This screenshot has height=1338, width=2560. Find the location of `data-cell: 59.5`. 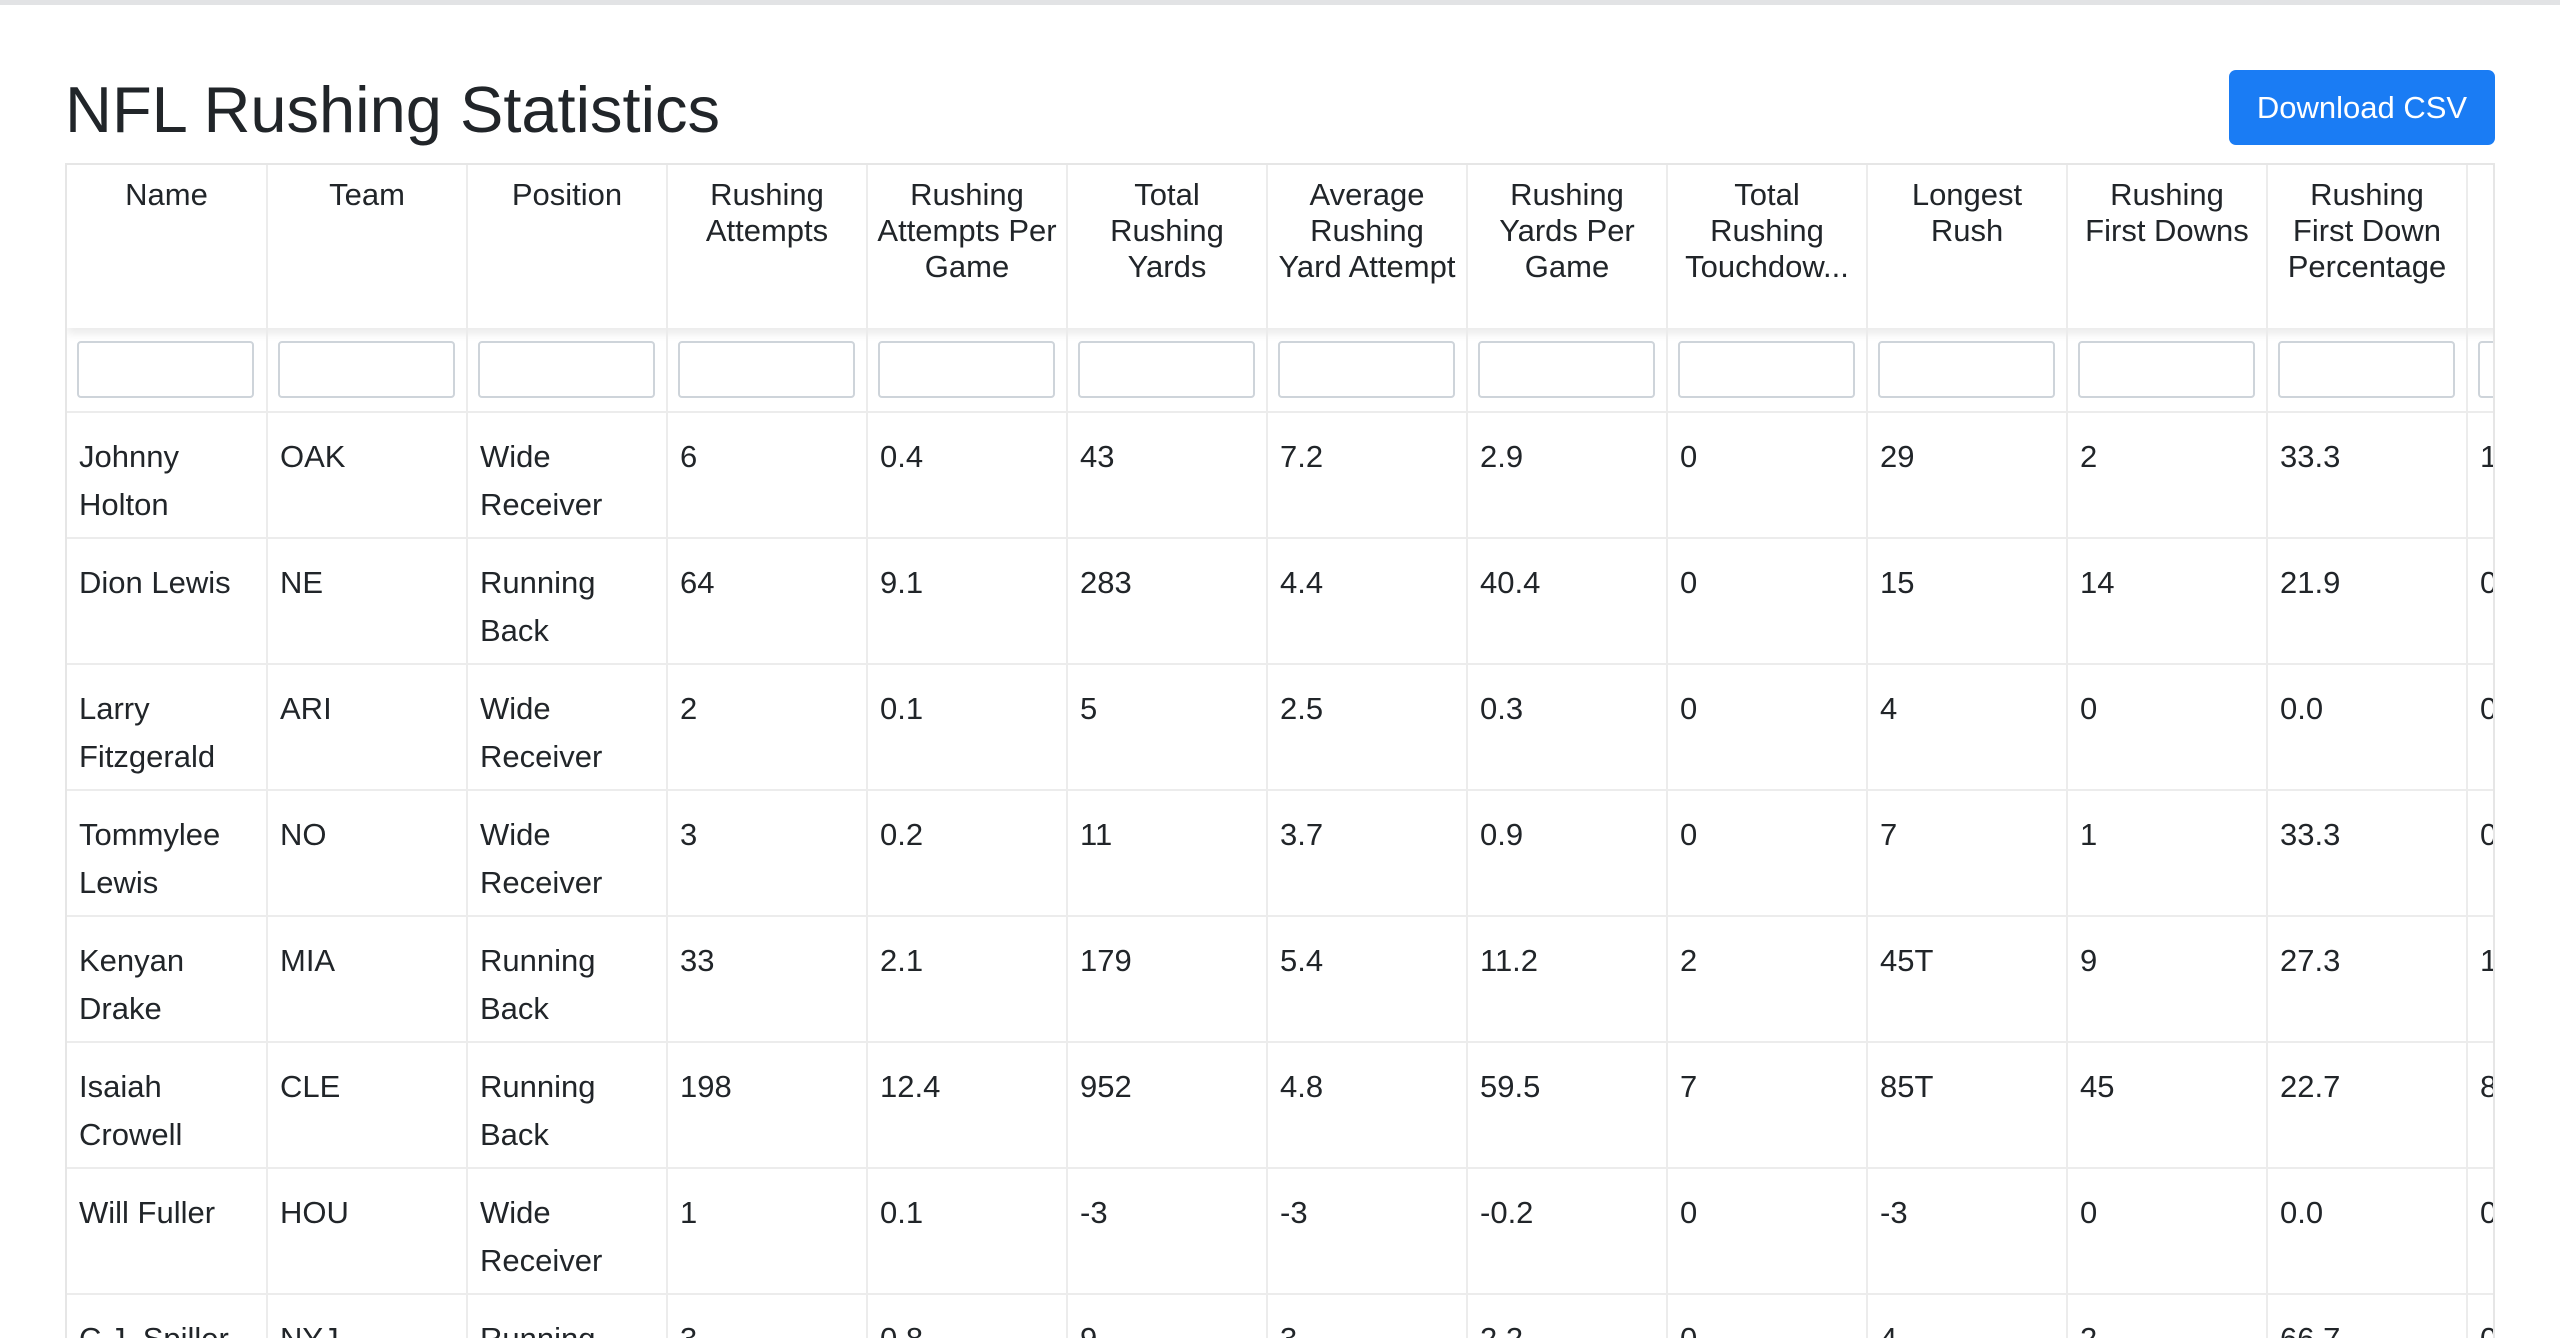

data-cell: 59.5 is located at coordinates (1567, 1104).